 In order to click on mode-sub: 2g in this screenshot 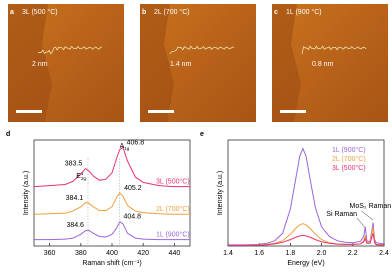, I will do `click(84, 178)`.